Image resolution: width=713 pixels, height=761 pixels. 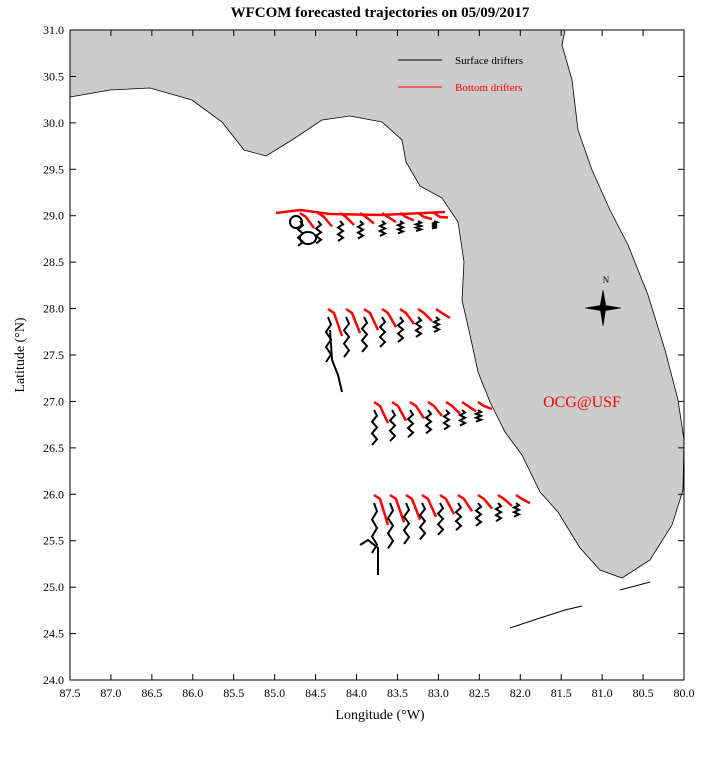 I want to click on x-tick-label: 83.0, so click(x=438, y=693).